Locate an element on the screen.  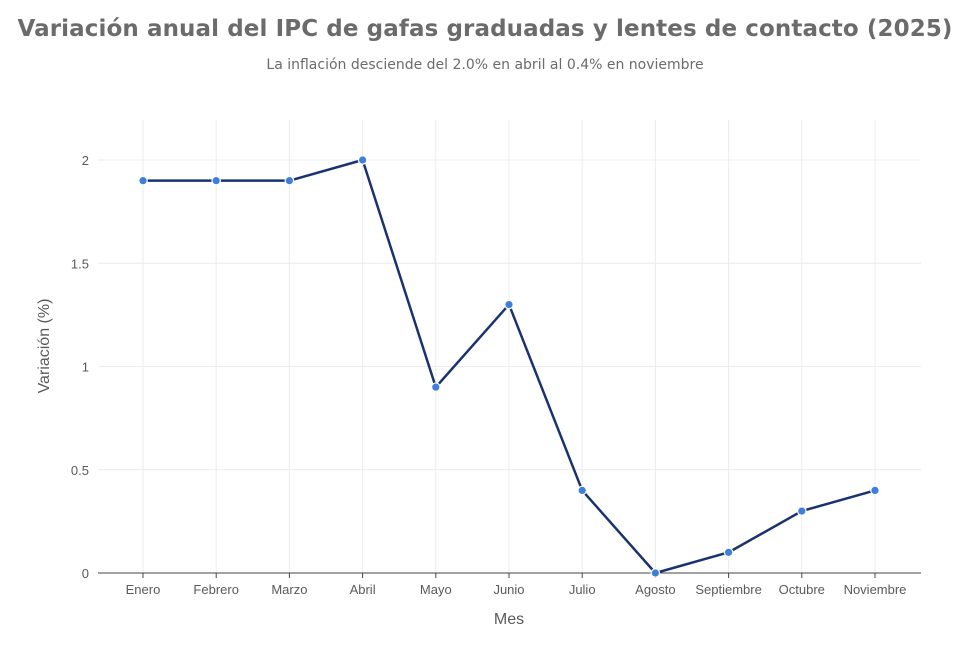
y-tick-label: 0 is located at coordinates (85, 573).